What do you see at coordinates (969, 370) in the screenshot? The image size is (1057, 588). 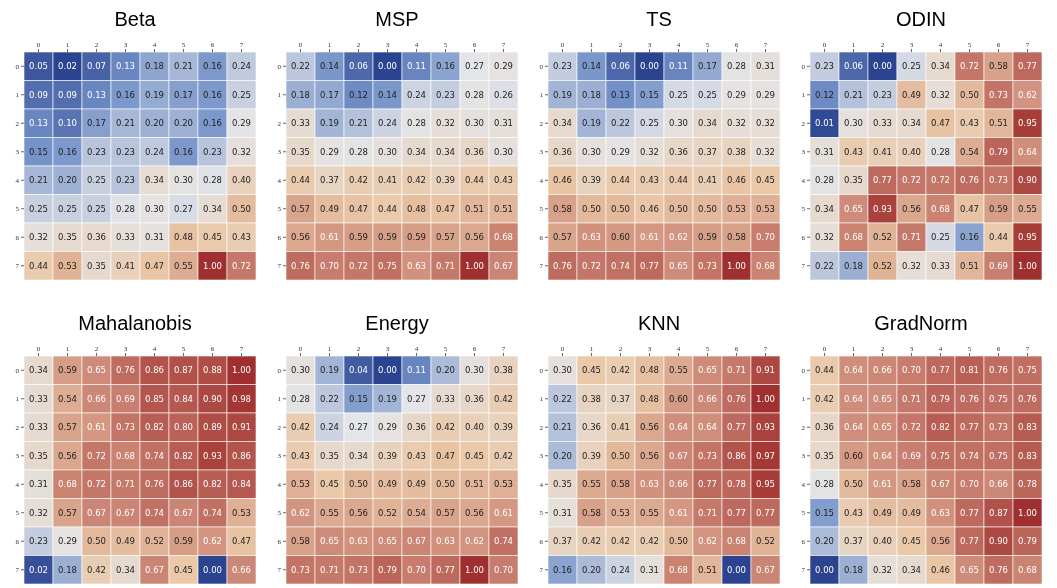 I see `data-label: 0.81` at bounding box center [969, 370].